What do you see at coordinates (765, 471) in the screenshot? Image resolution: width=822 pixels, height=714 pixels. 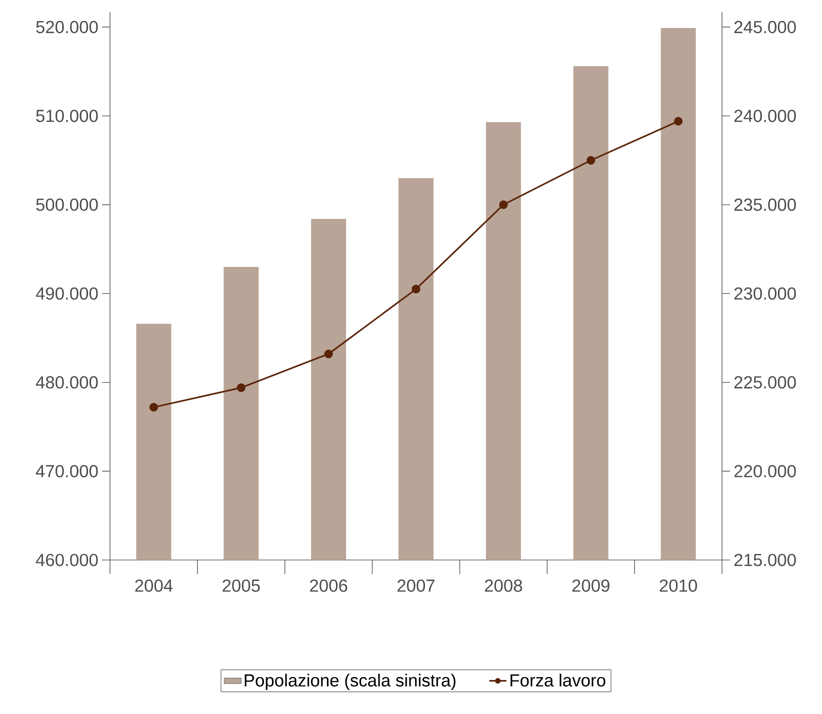 I see `y2-tick-label: 220.000` at bounding box center [765, 471].